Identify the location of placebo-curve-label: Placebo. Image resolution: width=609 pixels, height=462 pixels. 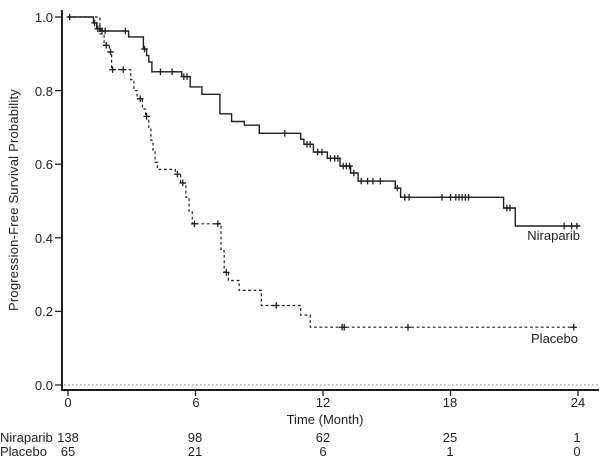
(554, 338).